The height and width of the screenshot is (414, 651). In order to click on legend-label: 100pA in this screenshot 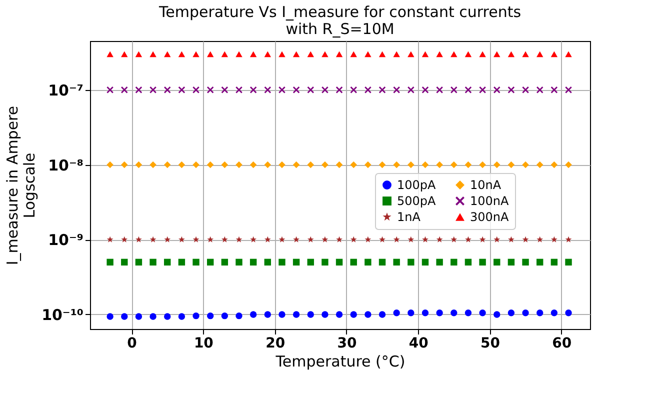, I will do `click(417, 185)`.